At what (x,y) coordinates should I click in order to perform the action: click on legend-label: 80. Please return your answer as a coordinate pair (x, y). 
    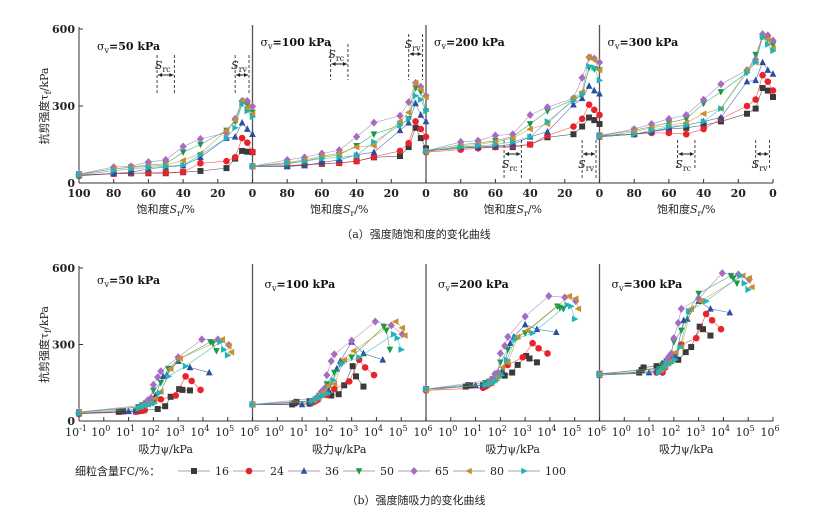
    Looking at the image, I should click on (497, 471).